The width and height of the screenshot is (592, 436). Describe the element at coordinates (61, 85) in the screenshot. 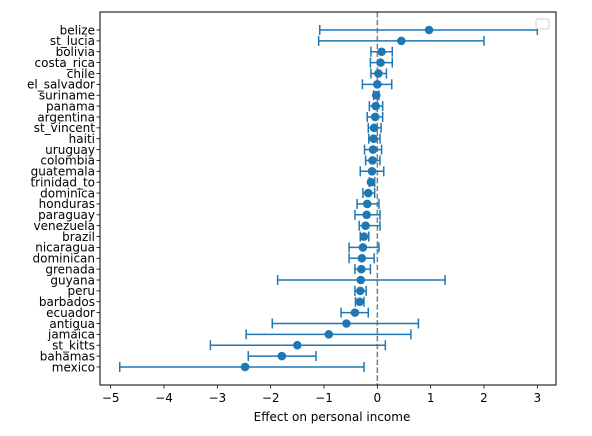

I see `y-tick-label: el_salvador` at that location.